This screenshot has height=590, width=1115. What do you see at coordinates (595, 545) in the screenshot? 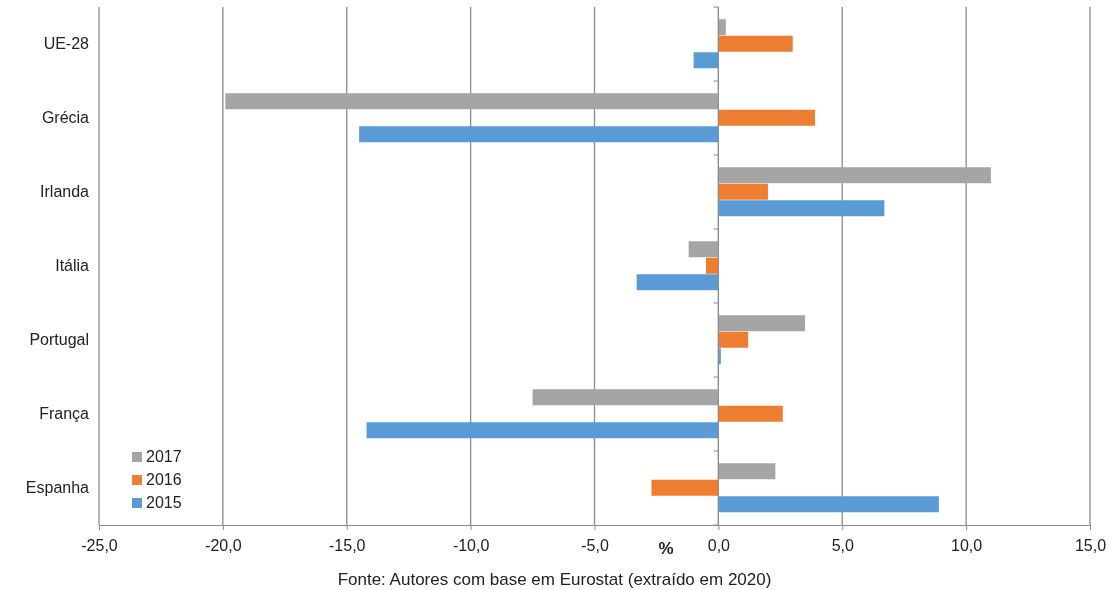
I see `x-tick-label: -5,0` at bounding box center [595, 545].